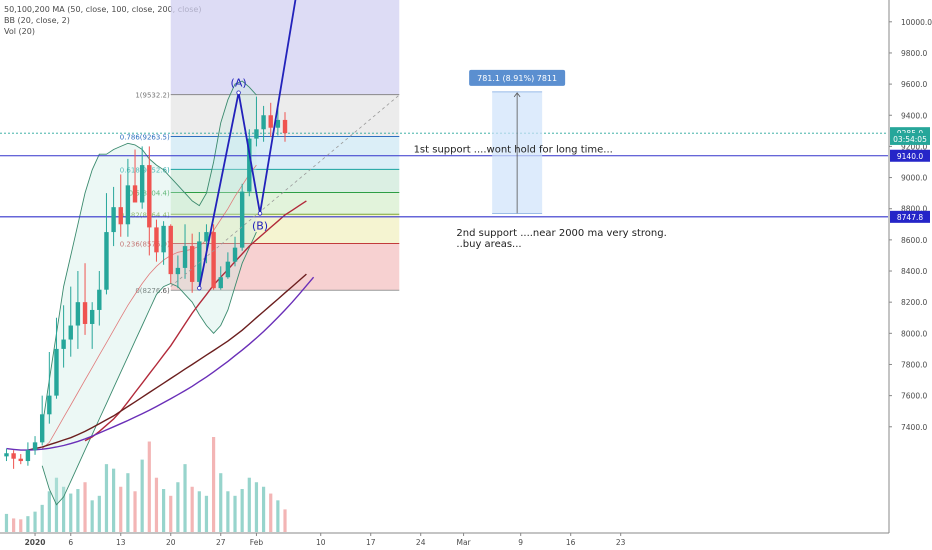  What do you see at coordinates (160, 363) in the screenshot?
I see `moving-average-line` at bounding box center [160, 363].